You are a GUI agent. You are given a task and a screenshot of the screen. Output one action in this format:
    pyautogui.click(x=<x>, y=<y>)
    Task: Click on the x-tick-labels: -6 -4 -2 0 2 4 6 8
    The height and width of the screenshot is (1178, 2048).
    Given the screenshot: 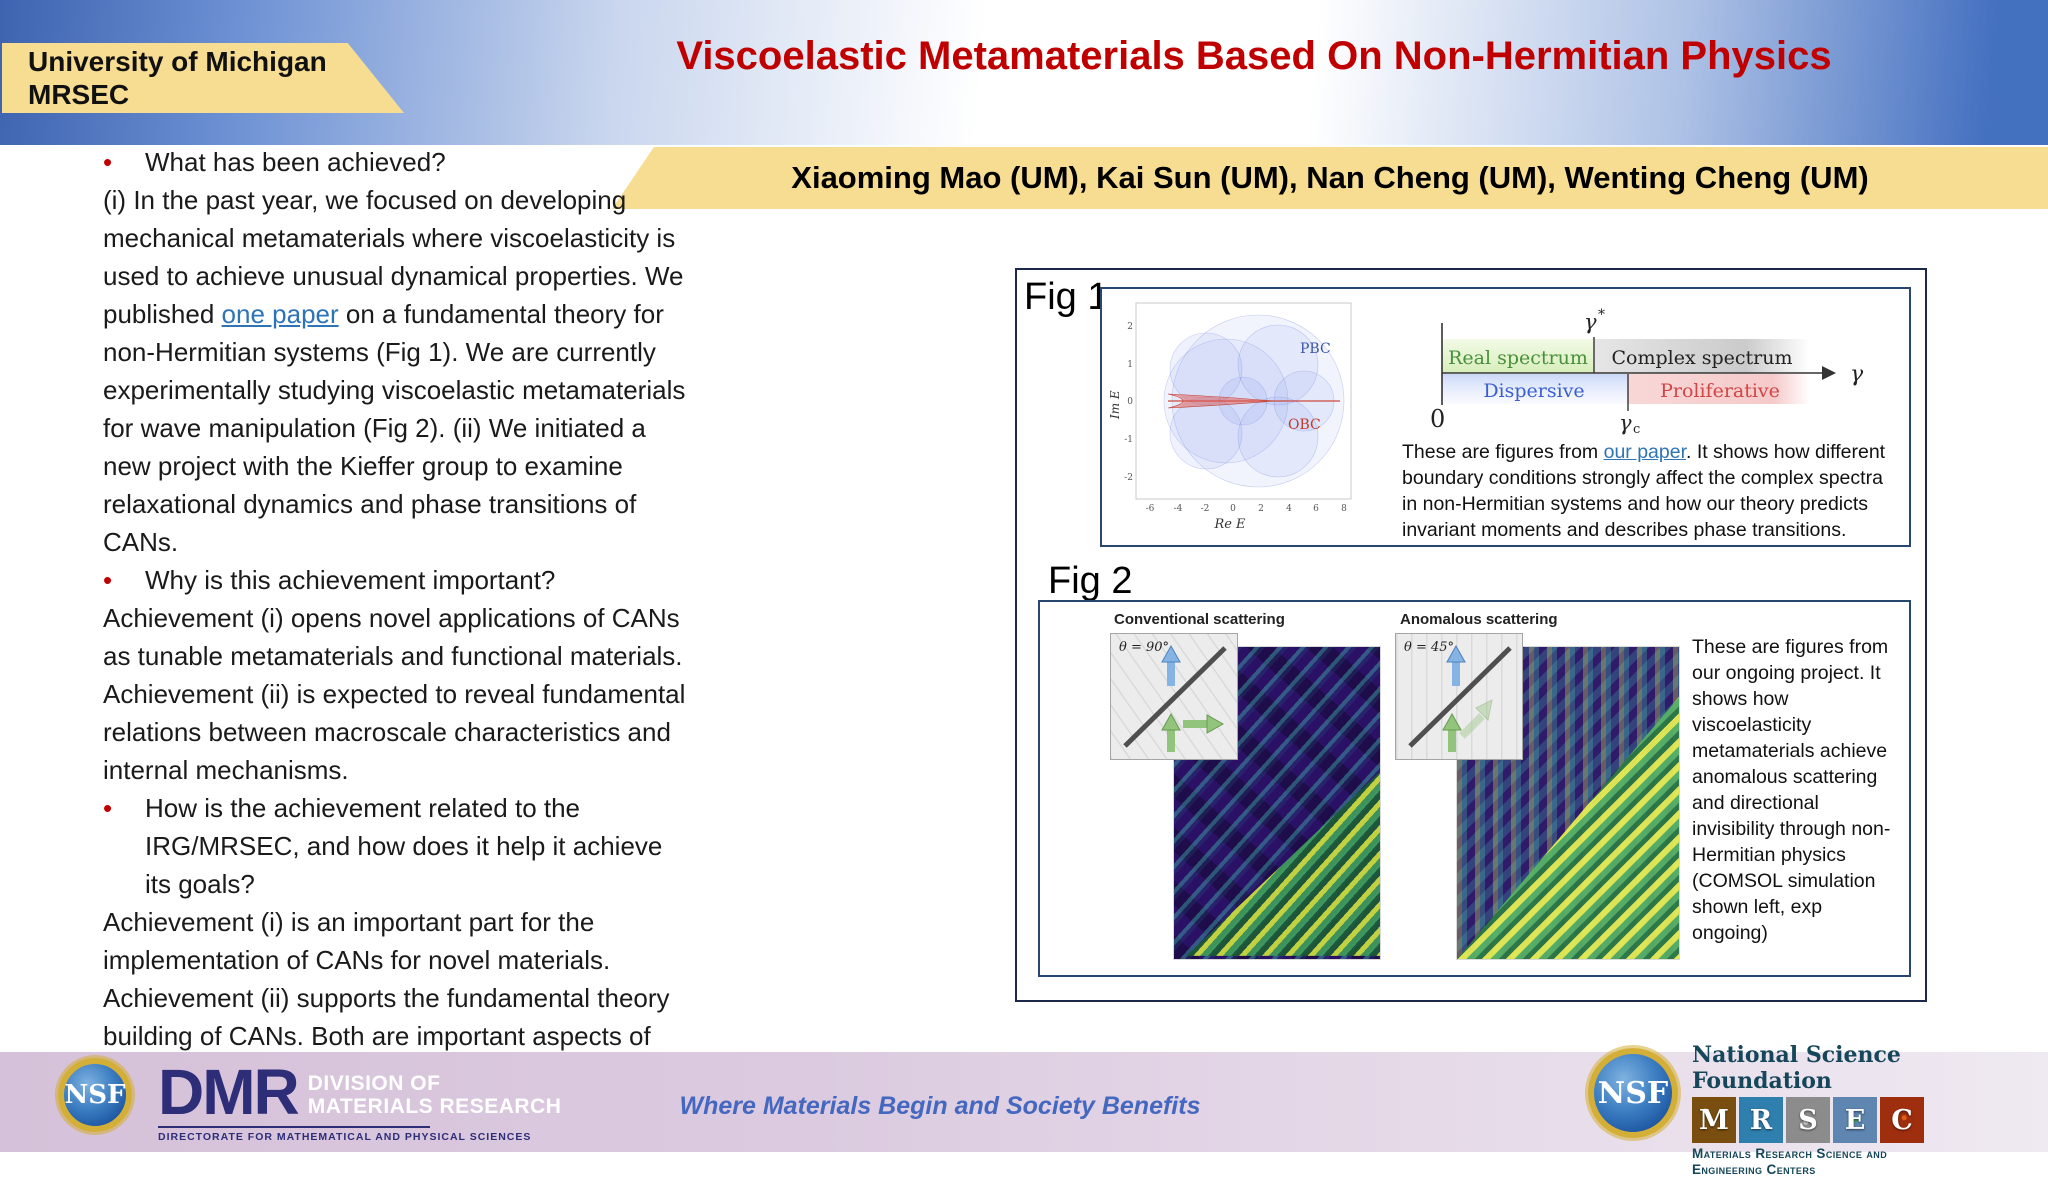 What is the action you would take?
    pyautogui.click(x=1247, y=509)
    